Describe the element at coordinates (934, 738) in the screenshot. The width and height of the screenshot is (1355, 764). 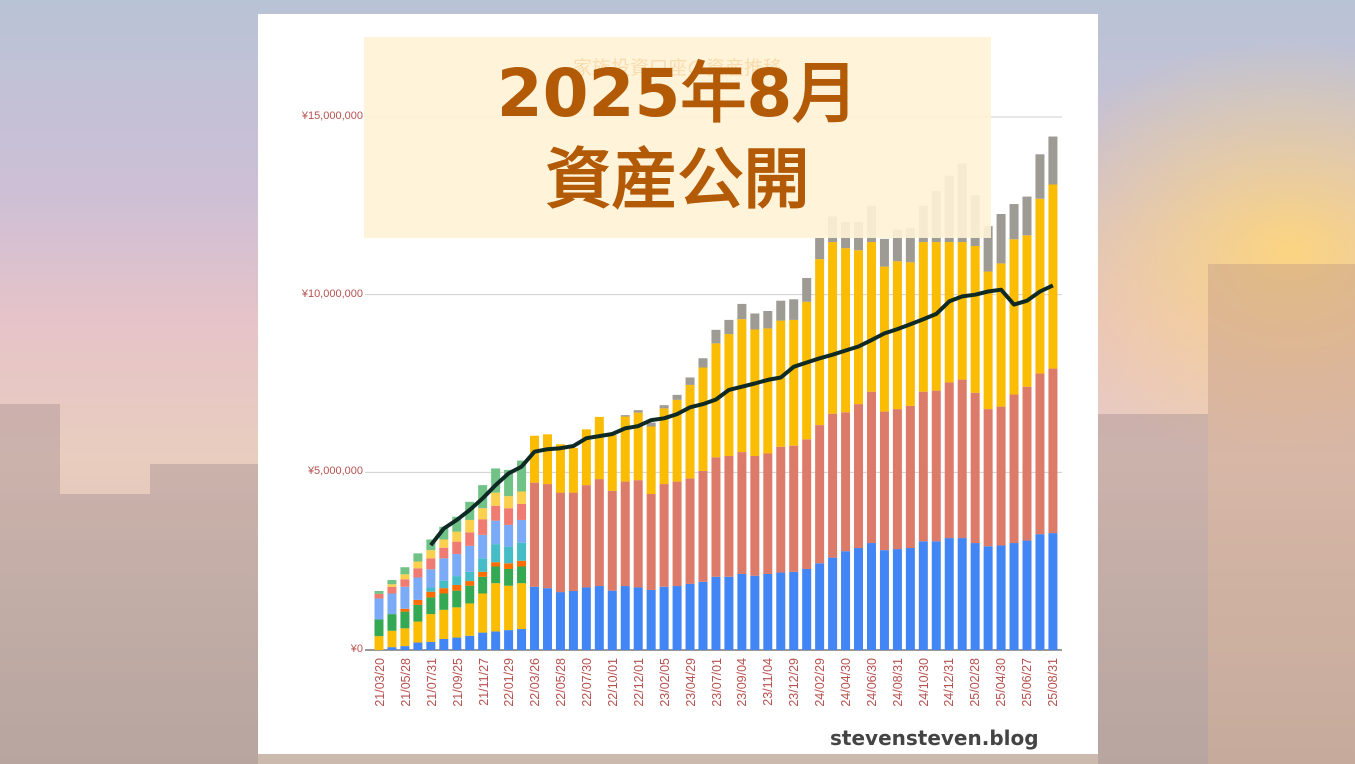
I see `blog-watermark: stevensteven.blog` at that location.